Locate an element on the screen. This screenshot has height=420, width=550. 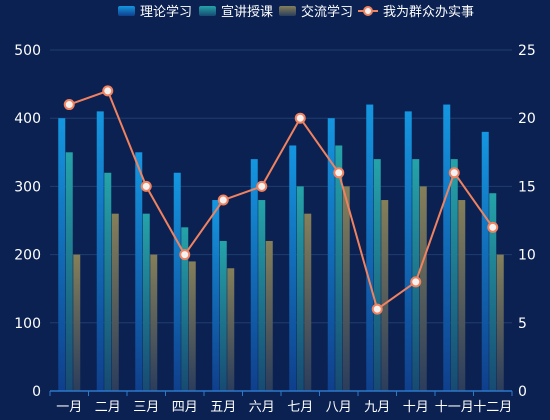
x-tick-label: 八月 is located at coordinates (339, 407).